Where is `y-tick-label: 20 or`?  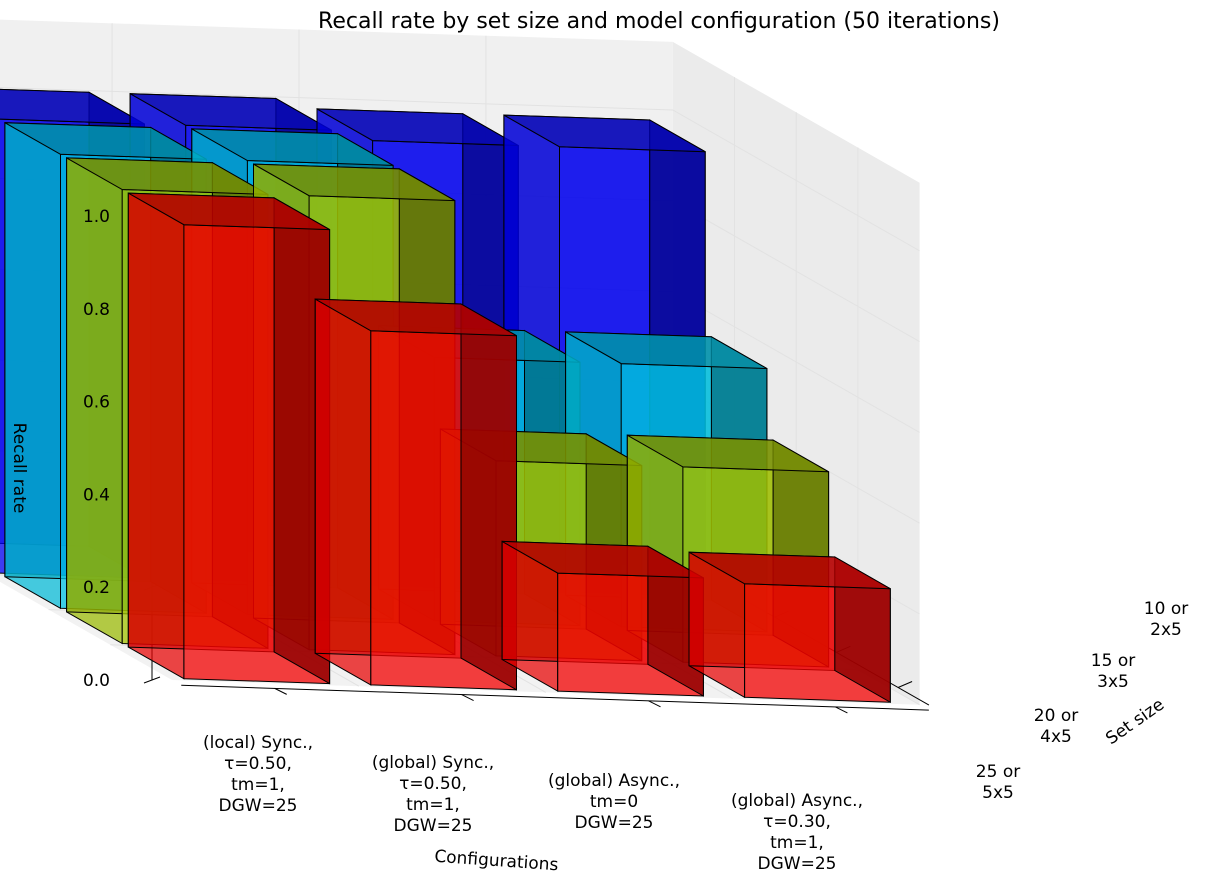 y-tick-label: 20 or is located at coordinates (1056, 716).